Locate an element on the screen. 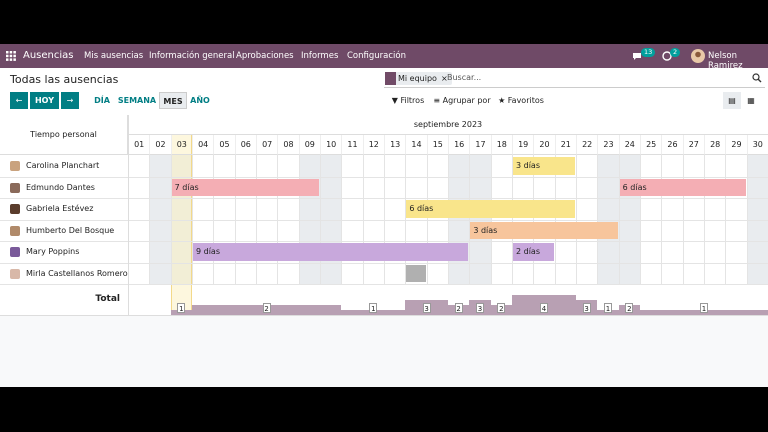 Image resolution: width=768 pixels, height=432 pixels. day-header: 16 is located at coordinates (459, 145).